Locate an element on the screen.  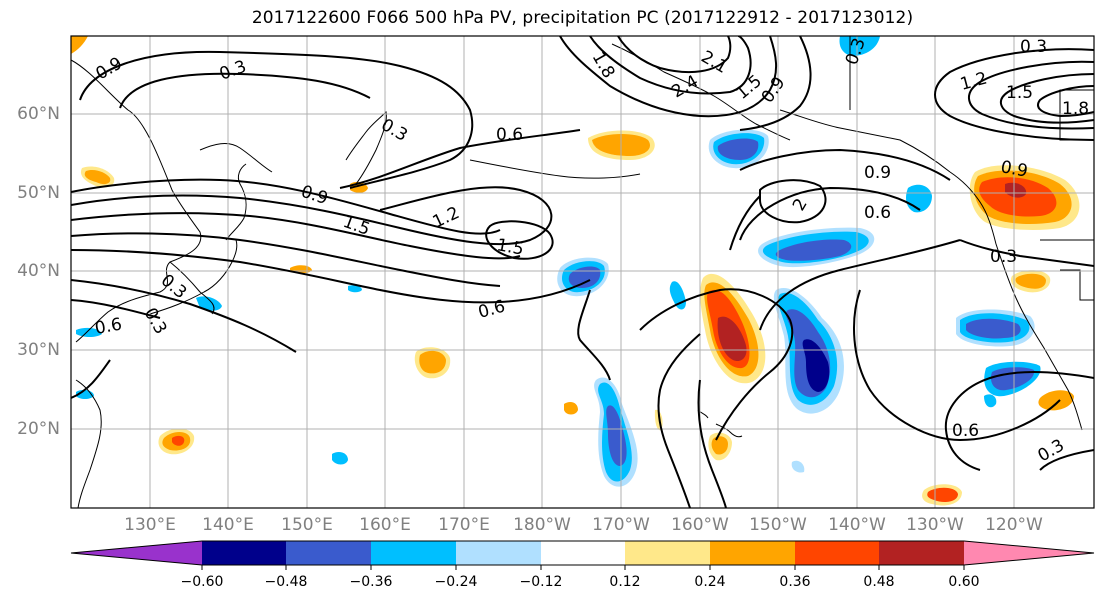
lat-label: 20°N is located at coordinates (38, 429).